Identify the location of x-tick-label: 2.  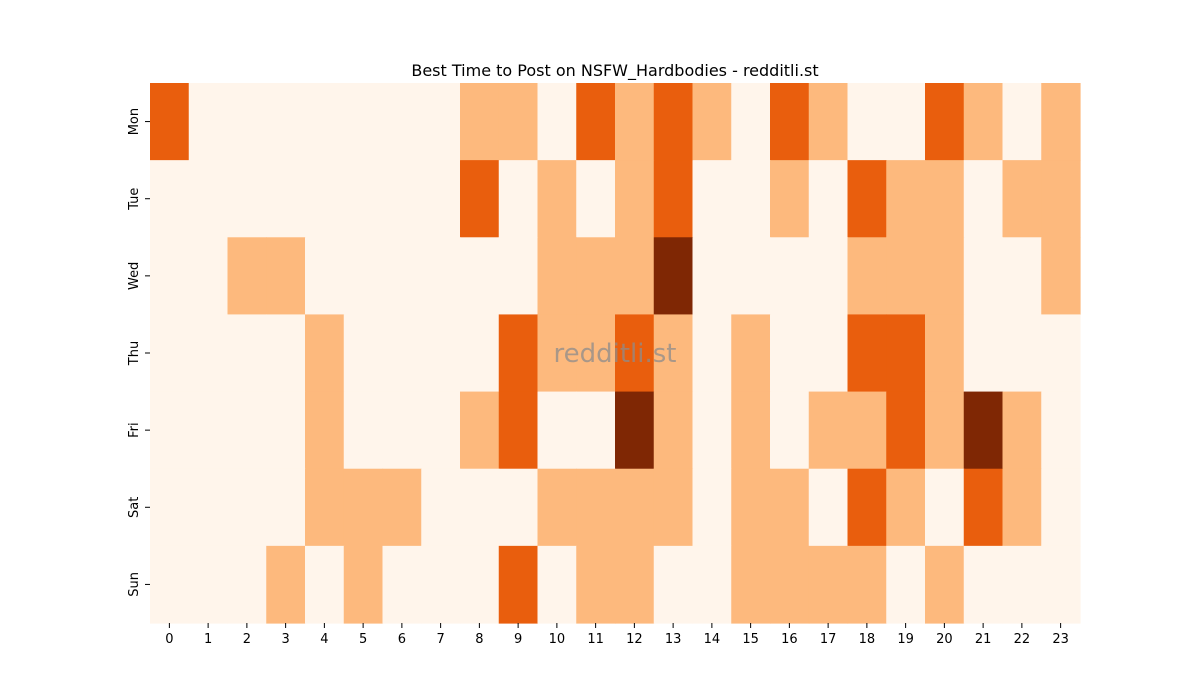
(247, 639).